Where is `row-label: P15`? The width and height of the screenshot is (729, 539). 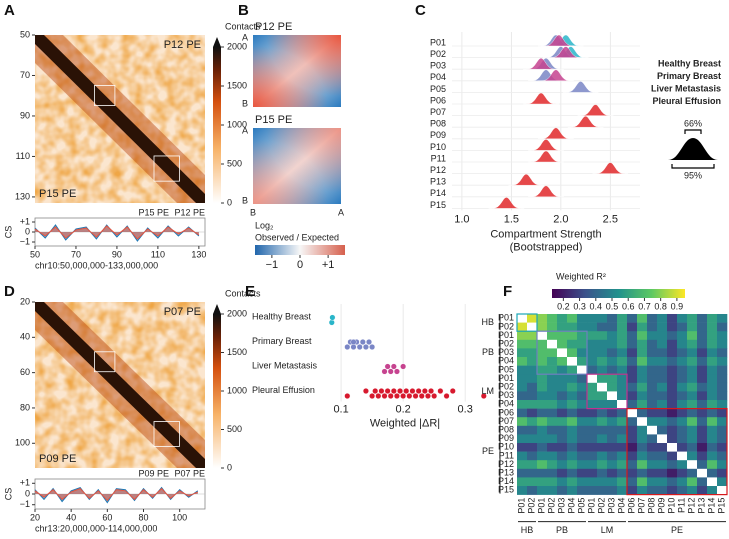
row-label: P15 is located at coordinates (438, 205).